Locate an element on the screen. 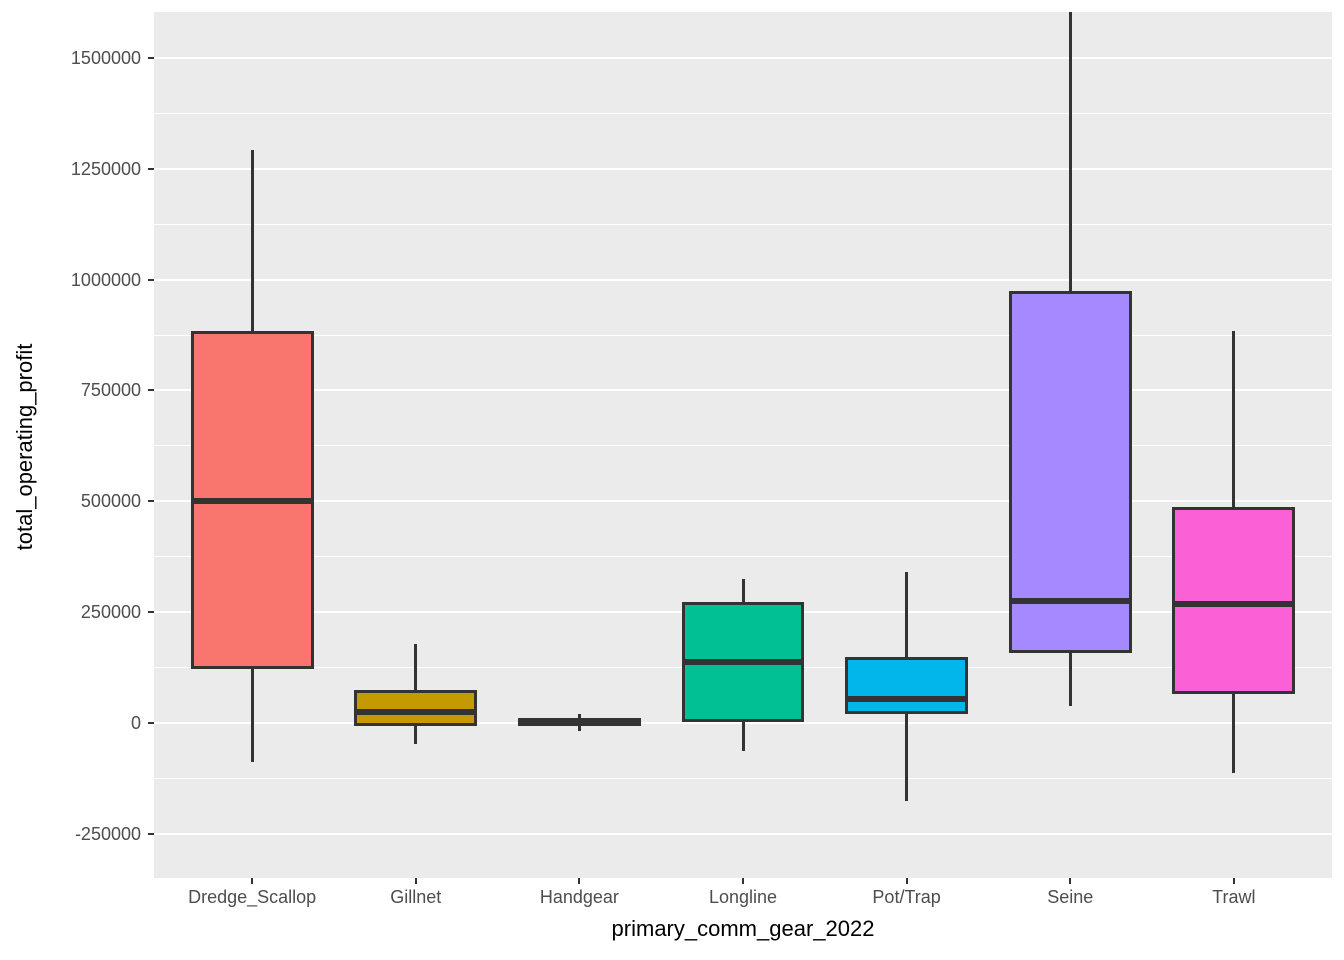 The height and width of the screenshot is (960, 1344). median-trawl is located at coordinates (1234, 604).